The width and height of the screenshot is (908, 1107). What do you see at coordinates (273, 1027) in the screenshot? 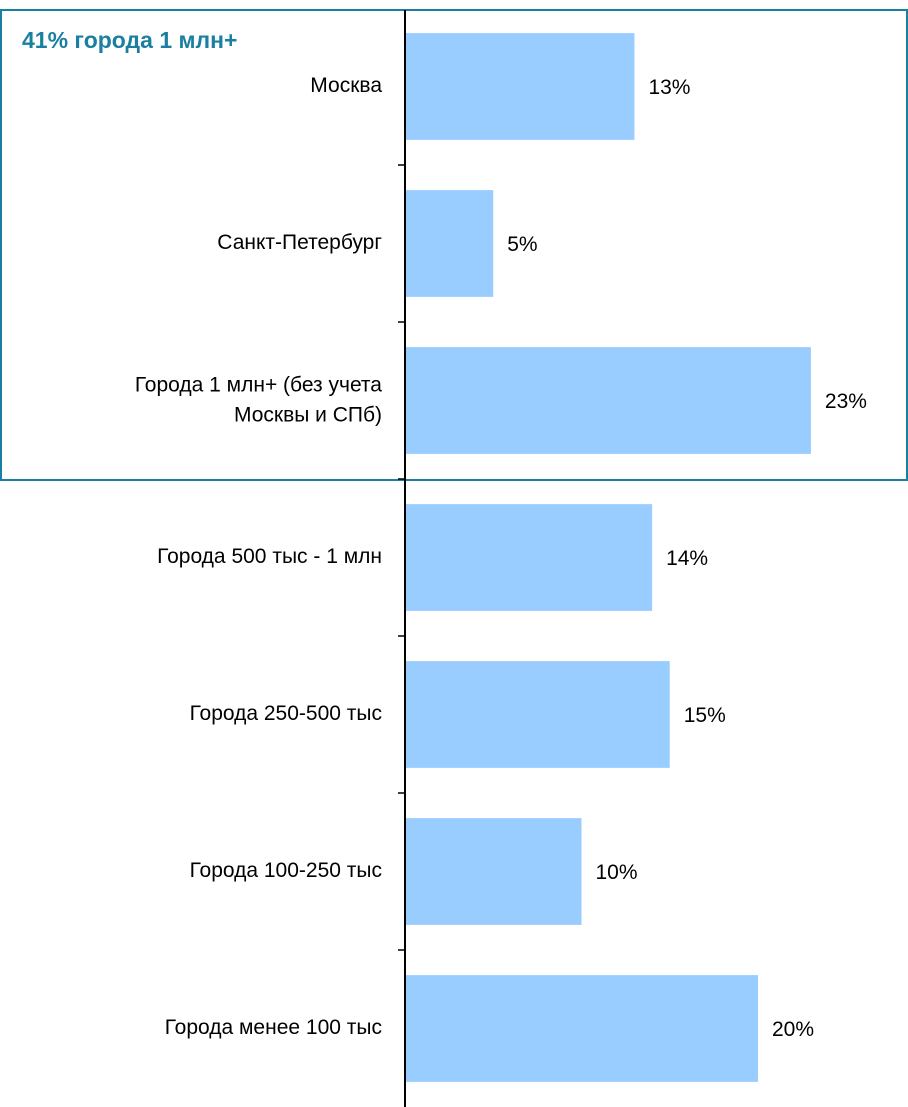
I see `category-label: Города менее 100 тыс` at bounding box center [273, 1027].